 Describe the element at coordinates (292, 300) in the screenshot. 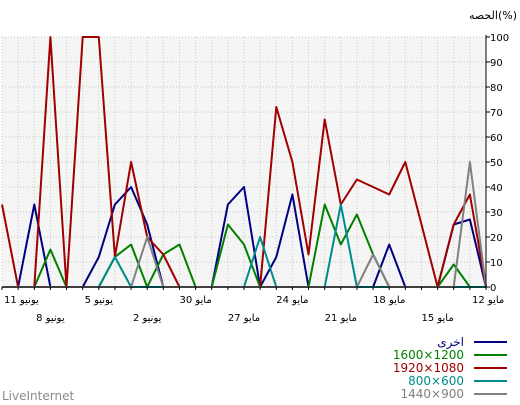

I see `x-tick-label: 24 مايو` at that location.